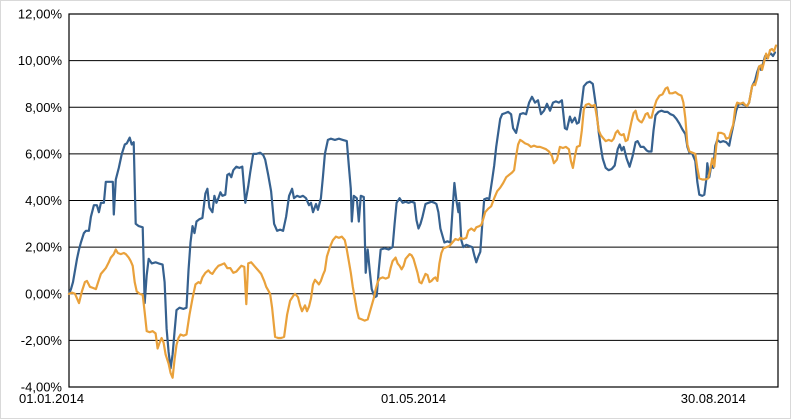  I want to click on y-tick-label: 10,00%, so click(40, 60).